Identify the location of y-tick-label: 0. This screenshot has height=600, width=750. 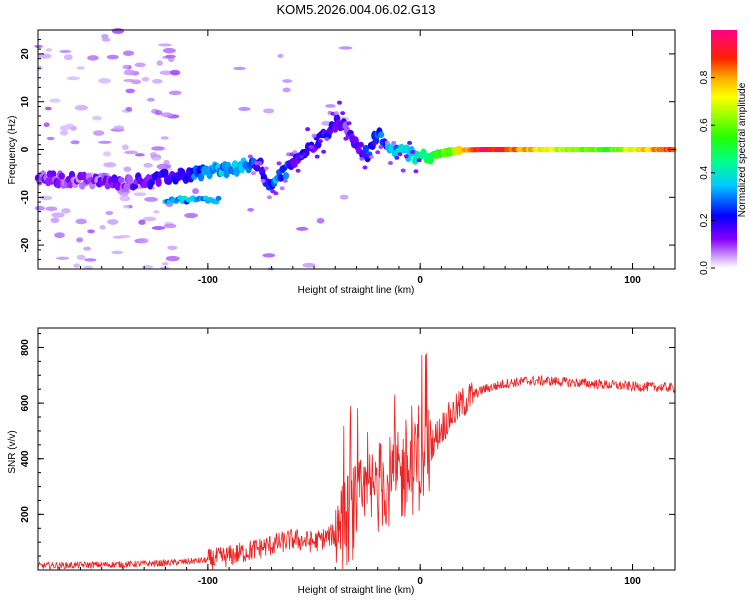
(25, 149).